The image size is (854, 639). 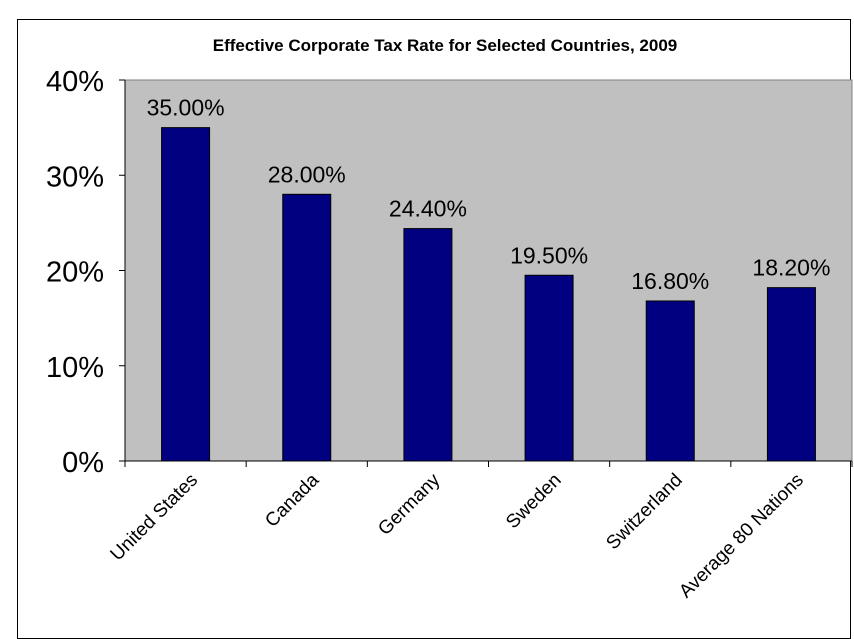 I want to click on x-tick-label: Average 80 Nations, so click(x=741, y=536).